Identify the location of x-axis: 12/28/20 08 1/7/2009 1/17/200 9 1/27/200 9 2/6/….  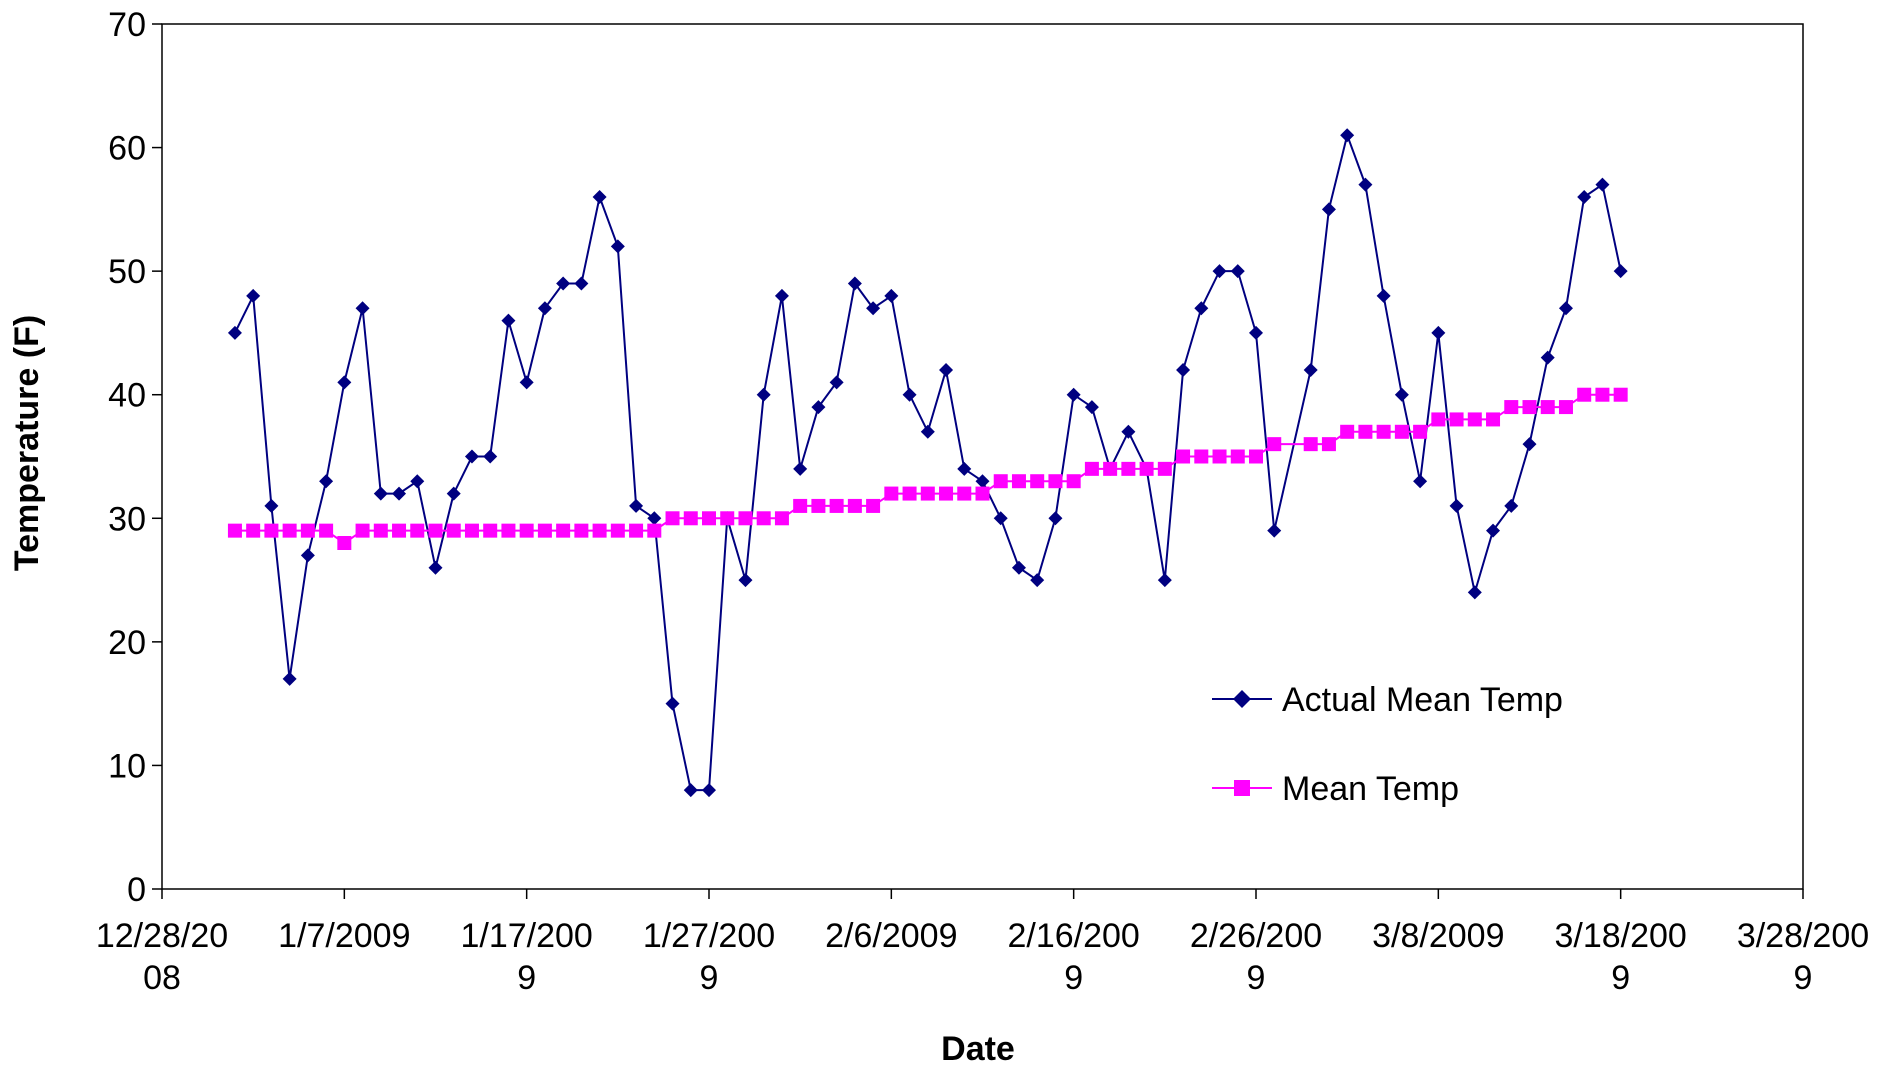
(982, 943).